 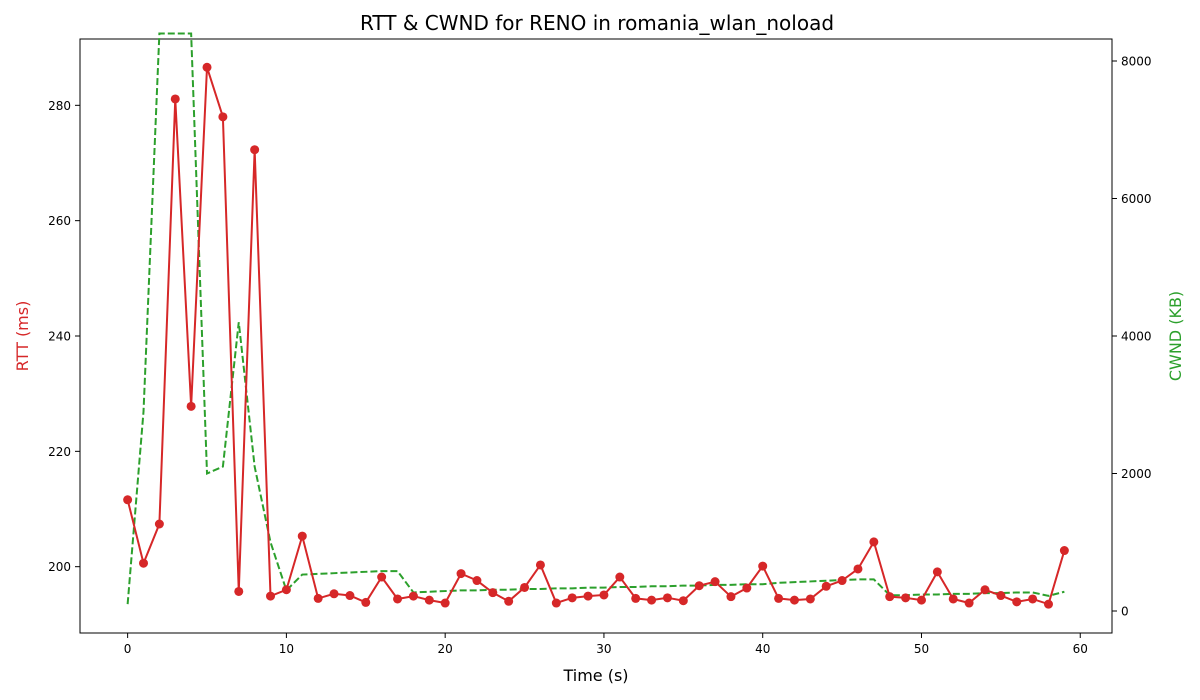 What do you see at coordinates (1136, 62) in the screenshot?
I see `y-right-tick-label: 8000` at bounding box center [1136, 62].